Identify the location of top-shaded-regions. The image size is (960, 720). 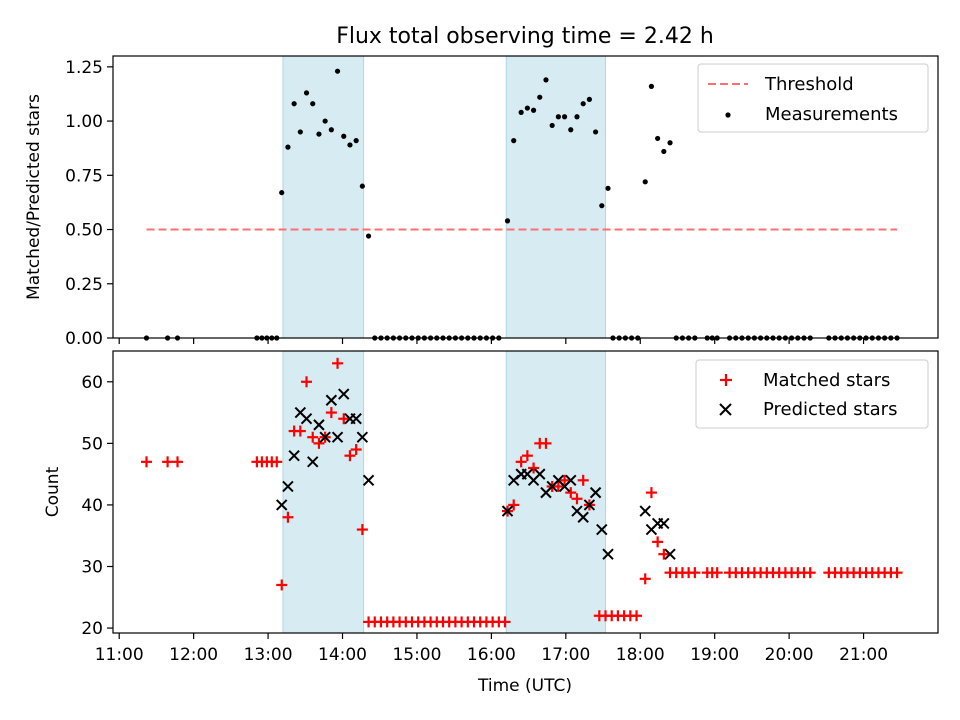
(444, 197).